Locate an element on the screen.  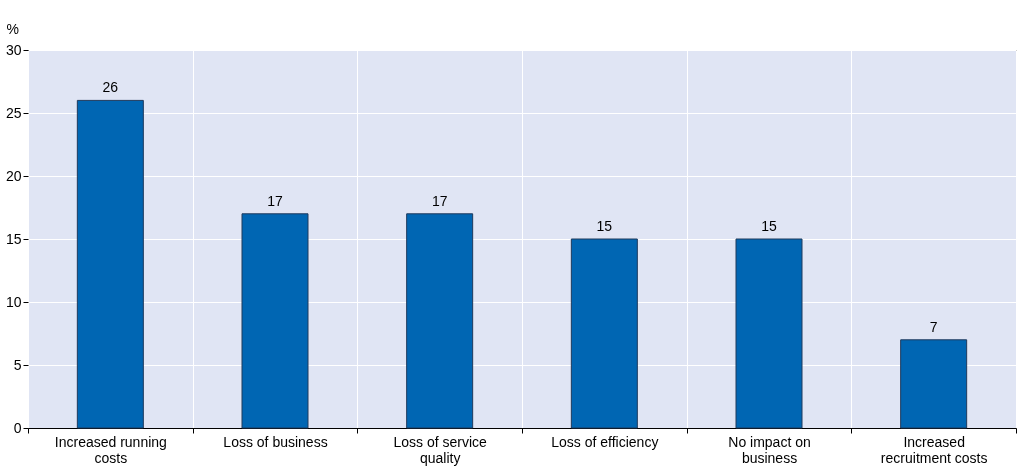
data-label: 26 is located at coordinates (110, 87).